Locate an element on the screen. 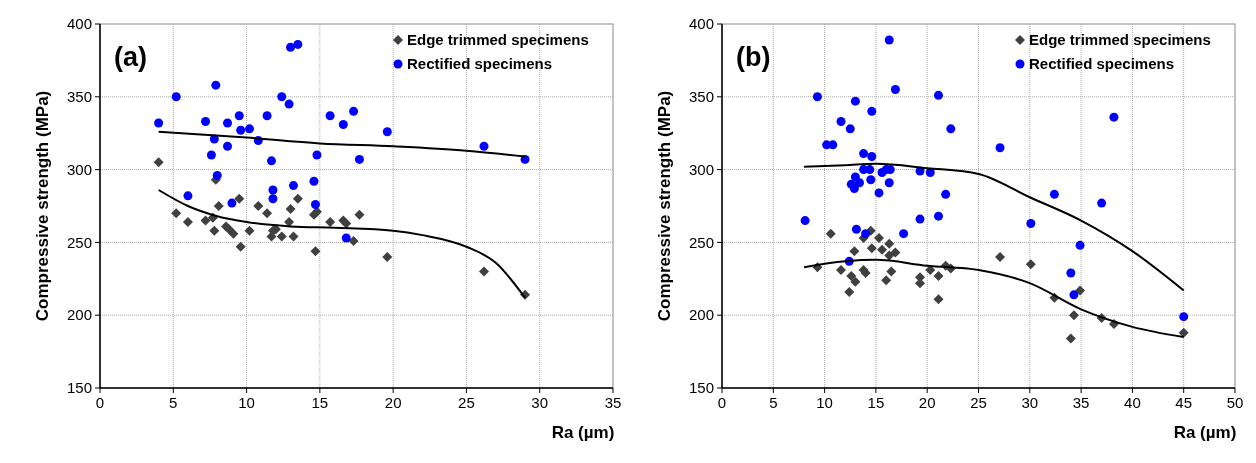 The width and height of the screenshot is (1256, 463). annotation: (a) is located at coordinates (130, 57).